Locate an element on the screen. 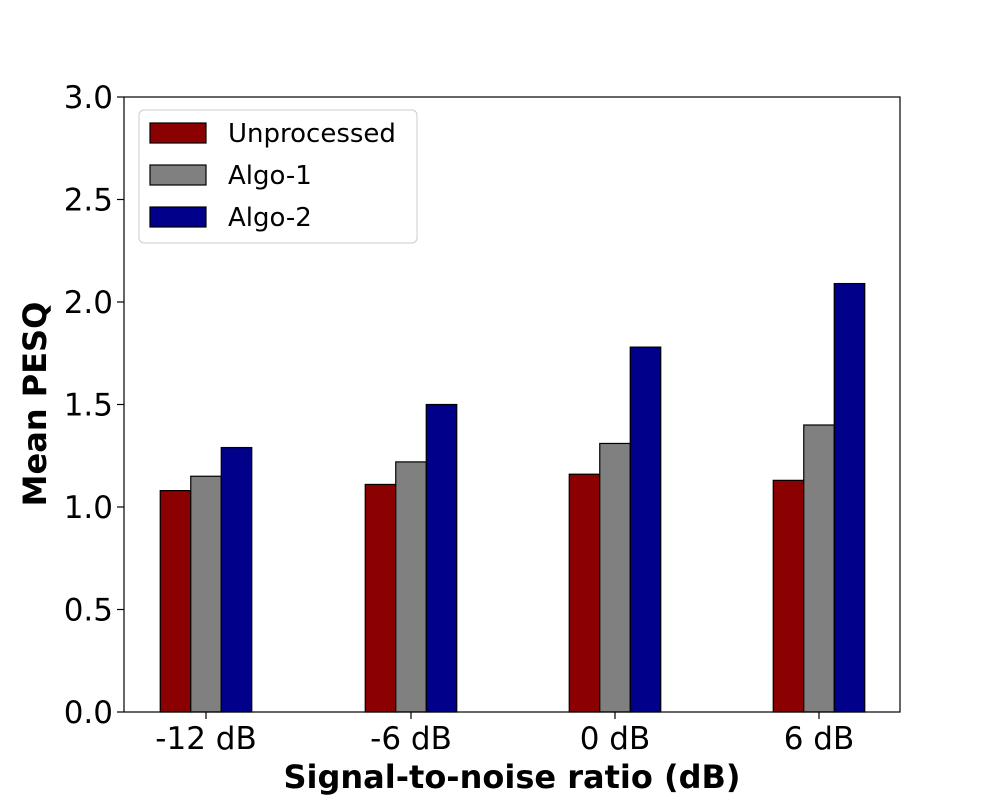  legend: Unprocessed Algo-1 Algo-2 is located at coordinates (278, 176).